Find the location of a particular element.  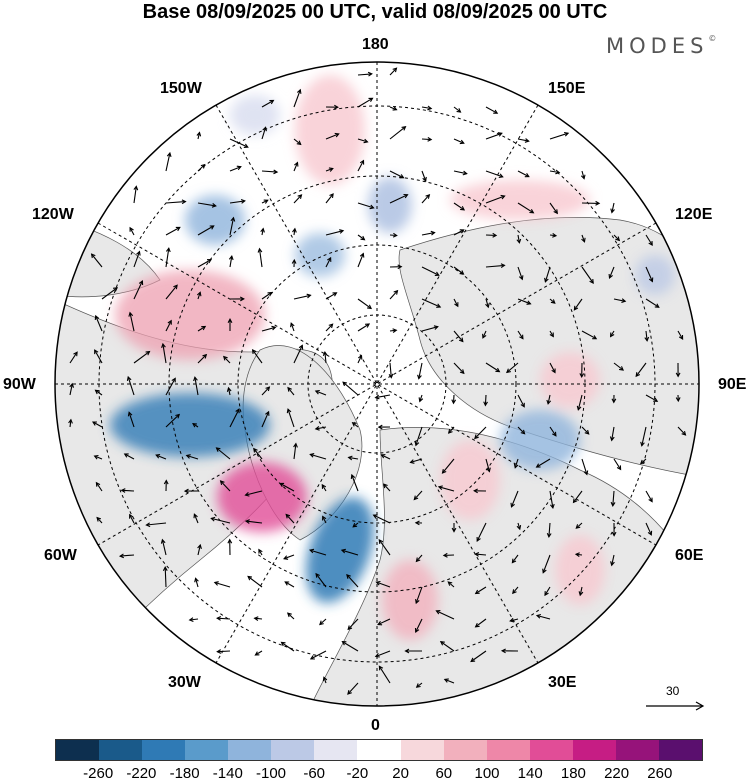

colorbar-tick-label: 260 is located at coordinates (660, 773).